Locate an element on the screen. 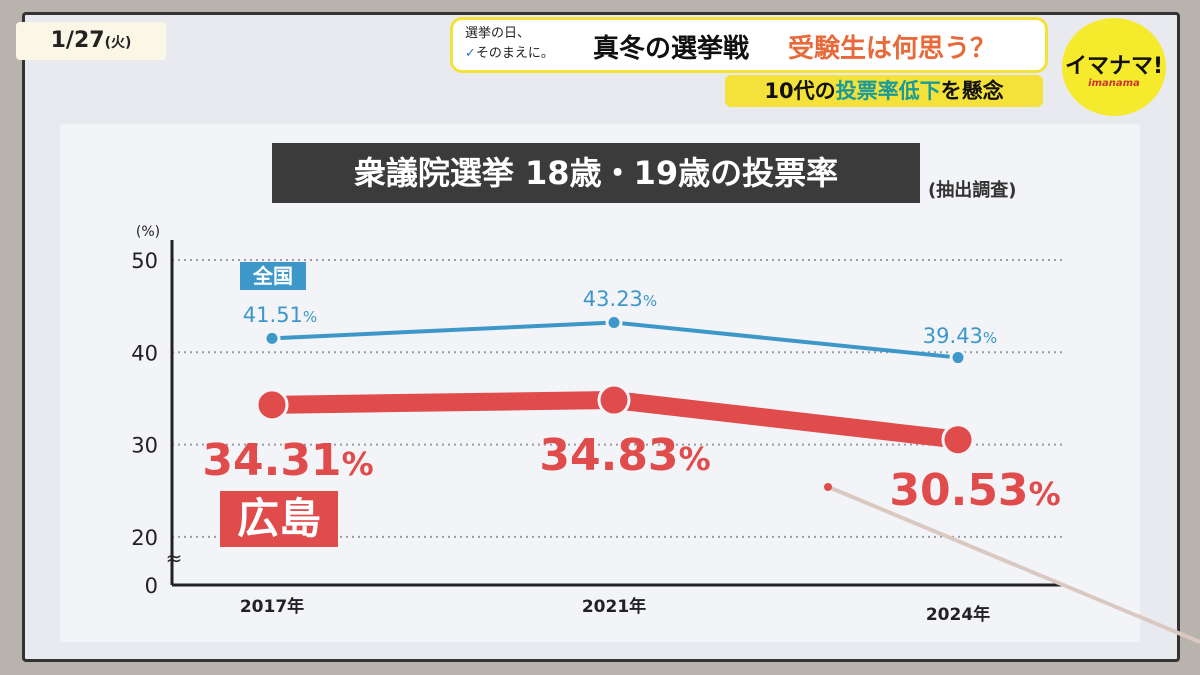 The image size is (1200, 675). y-tick-label: 40 is located at coordinates (144, 353).